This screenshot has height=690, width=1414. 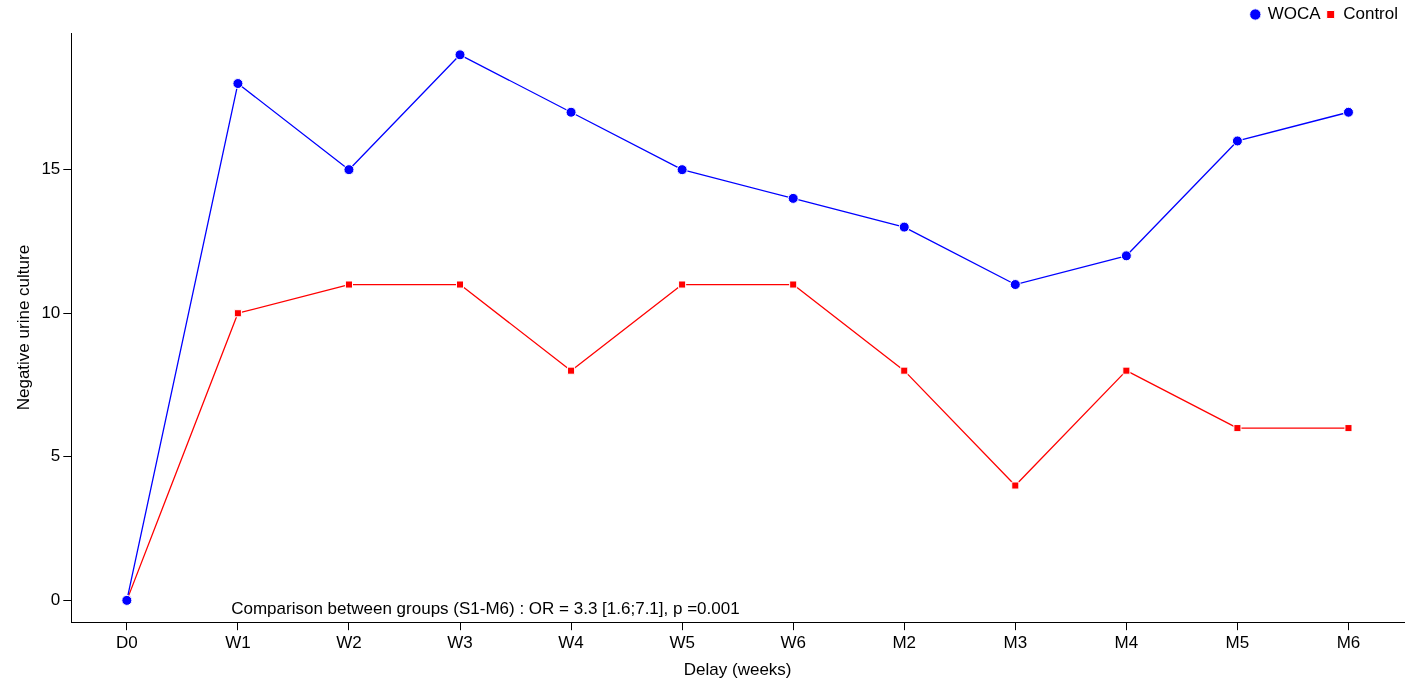 What do you see at coordinates (349, 643) in the screenshot?
I see `x-tick-label: W2` at bounding box center [349, 643].